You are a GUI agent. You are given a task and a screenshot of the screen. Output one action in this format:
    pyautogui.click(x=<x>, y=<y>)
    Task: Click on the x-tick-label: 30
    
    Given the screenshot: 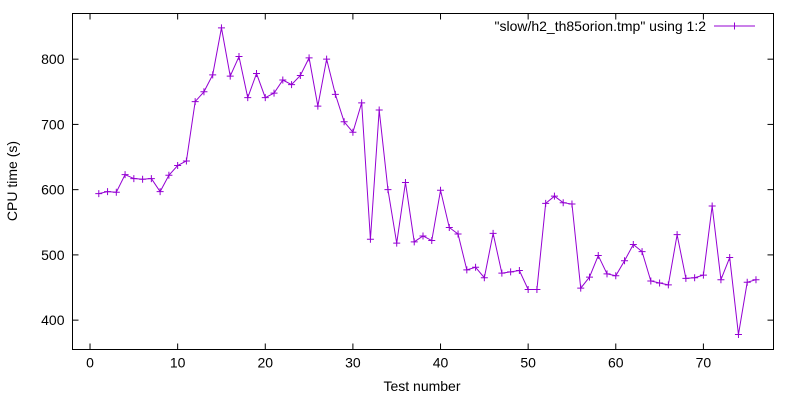 What is the action you would take?
    pyautogui.click(x=353, y=363)
    